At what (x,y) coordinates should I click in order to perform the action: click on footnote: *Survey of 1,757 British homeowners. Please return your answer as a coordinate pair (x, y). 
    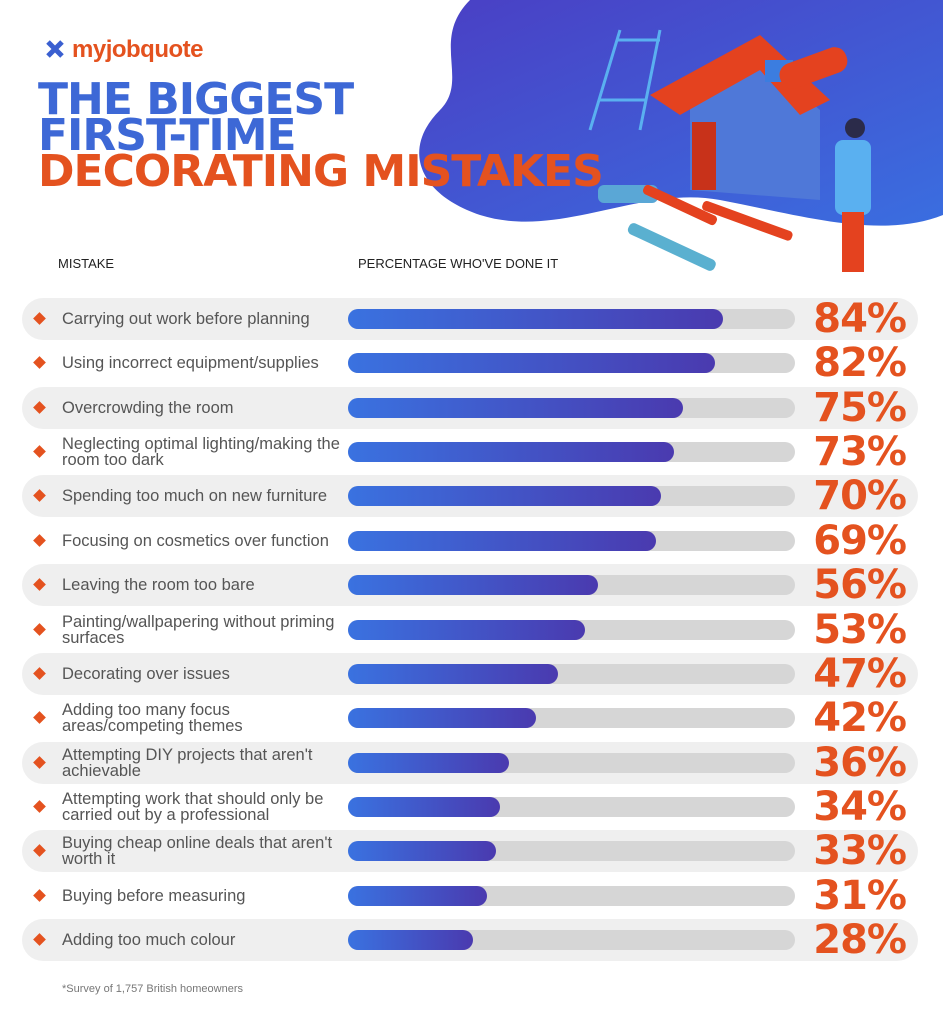
    Looking at the image, I should click on (152, 989).